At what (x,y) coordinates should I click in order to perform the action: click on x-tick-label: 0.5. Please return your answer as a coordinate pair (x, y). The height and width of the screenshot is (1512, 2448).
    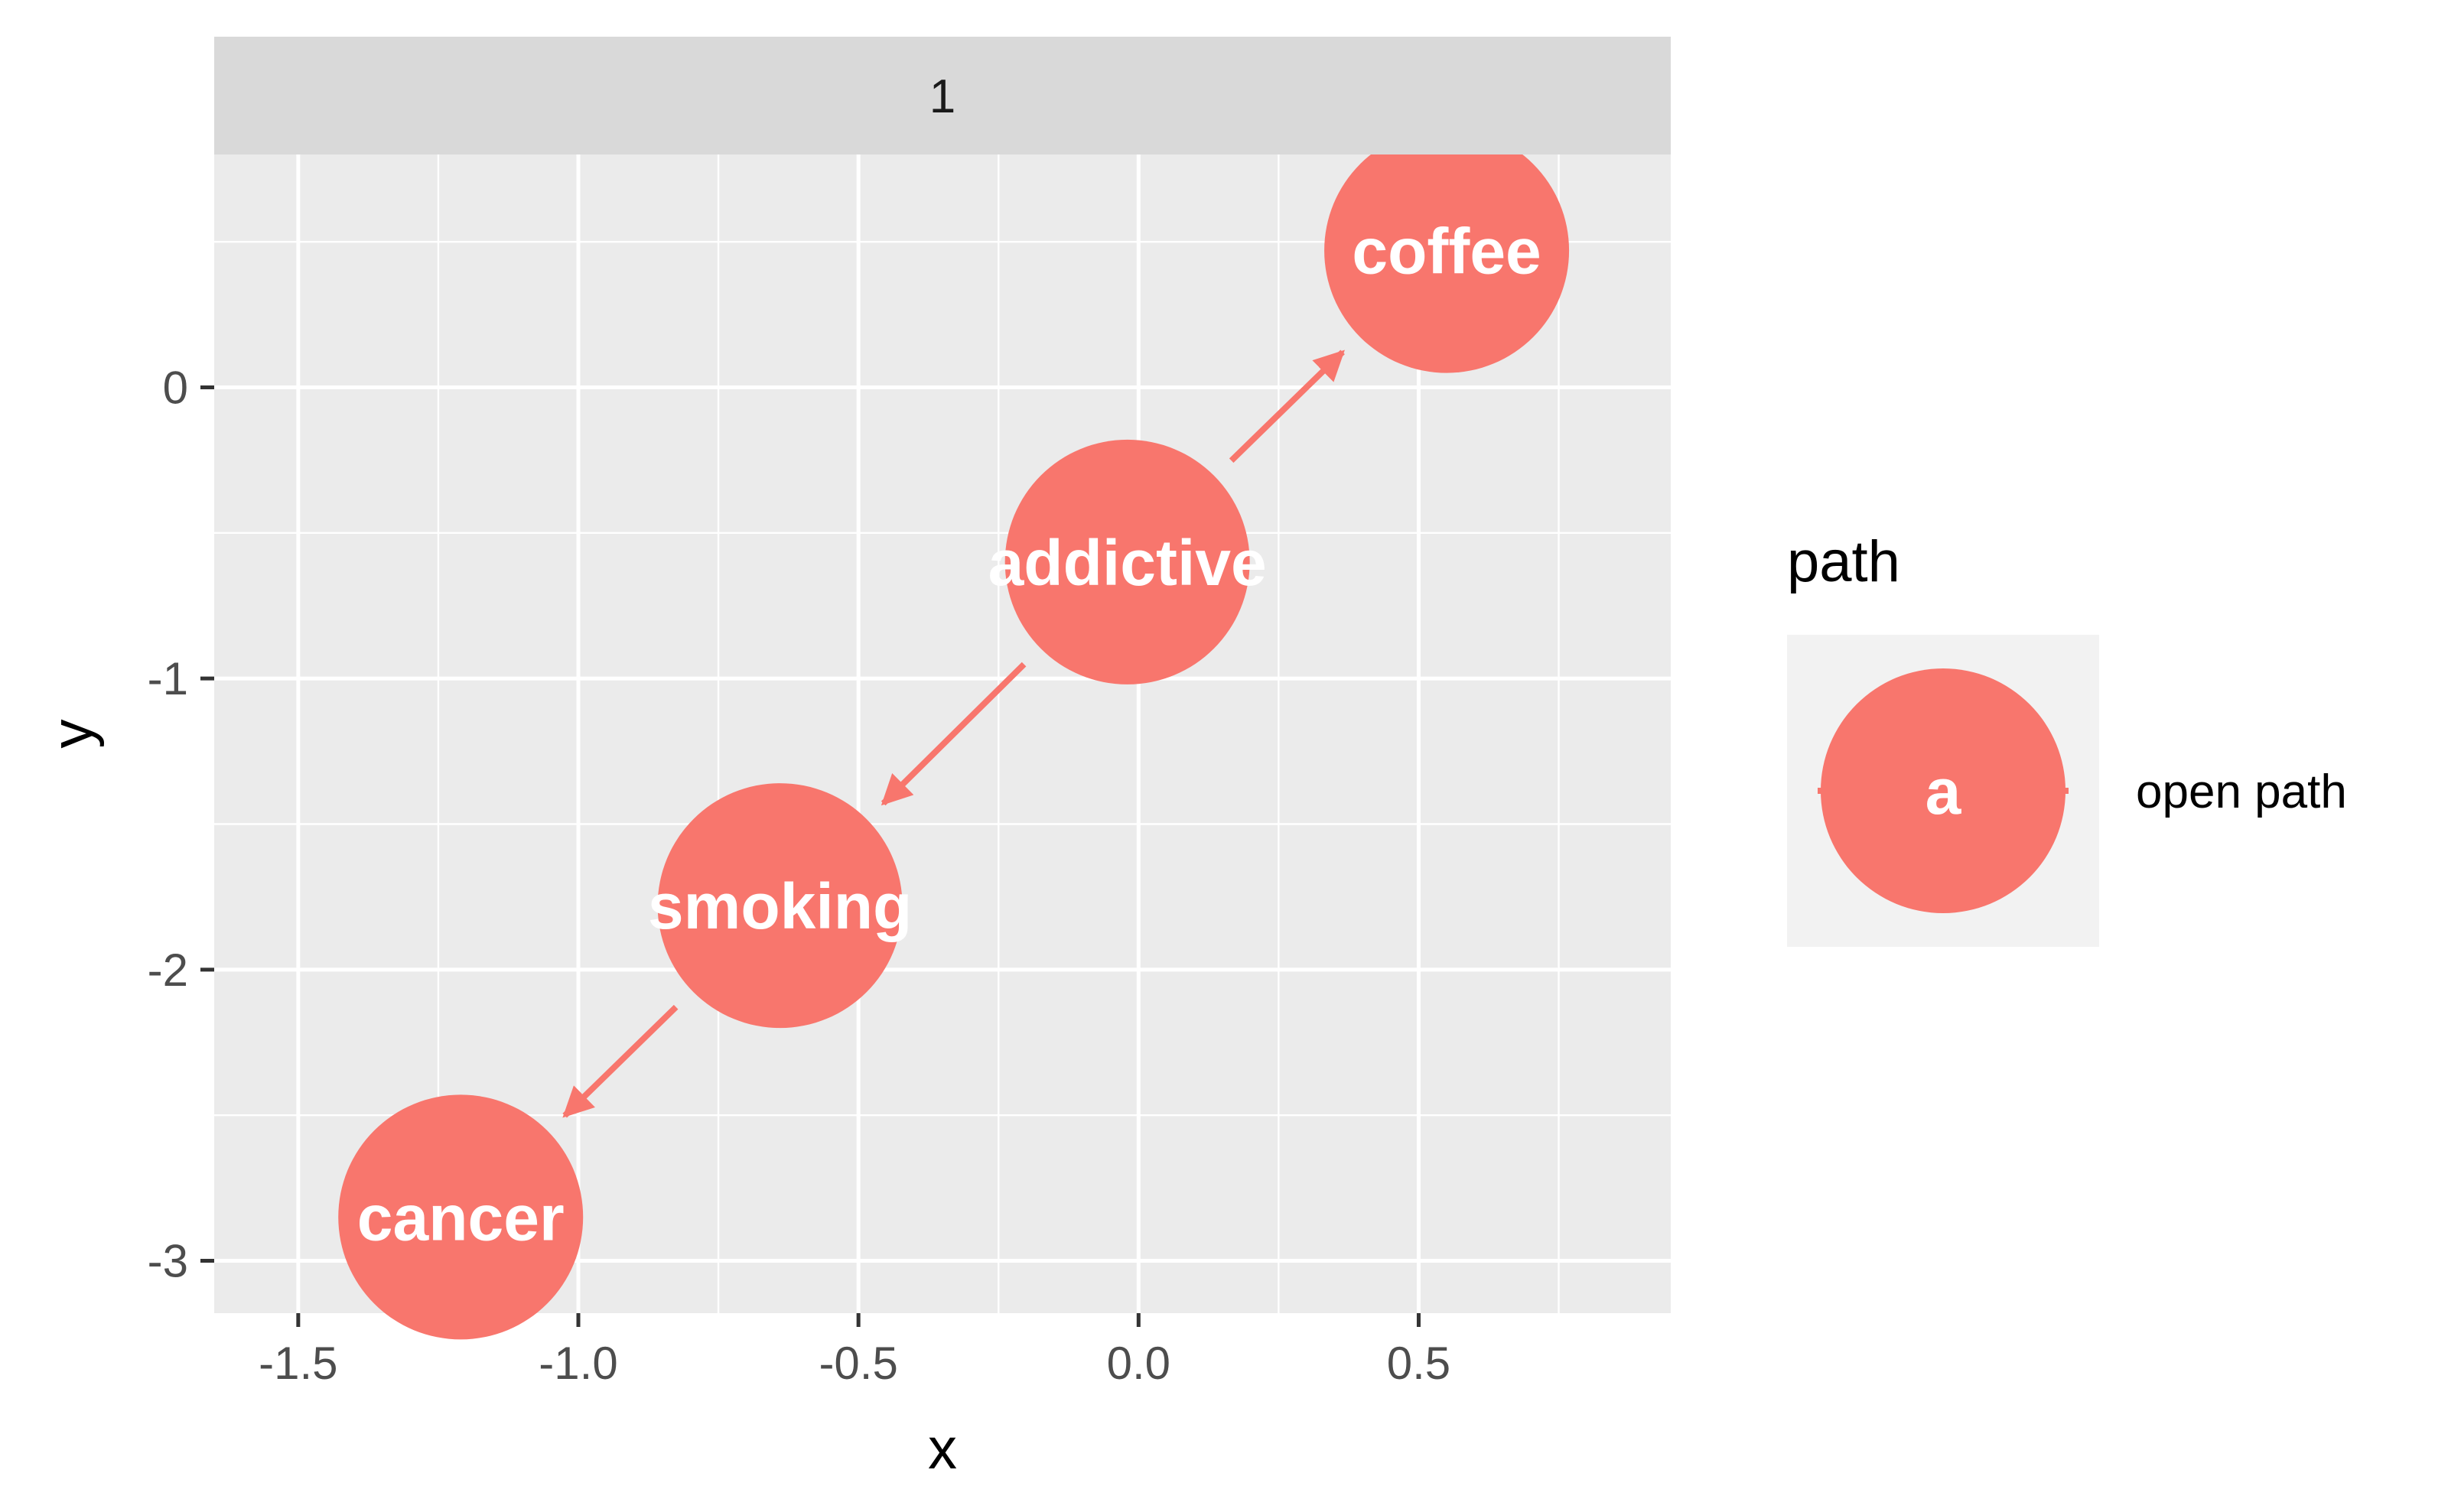
    Looking at the image, I should click on (1418, 1363).